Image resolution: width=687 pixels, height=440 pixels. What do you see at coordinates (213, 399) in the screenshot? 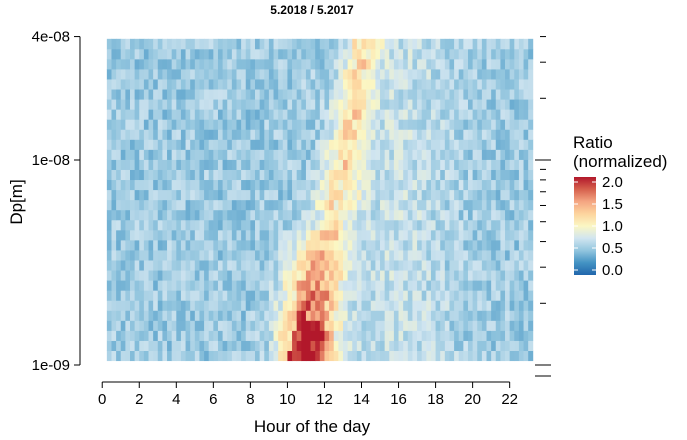
I see `x-tick-label: 6` at bounding box center [213, 399].